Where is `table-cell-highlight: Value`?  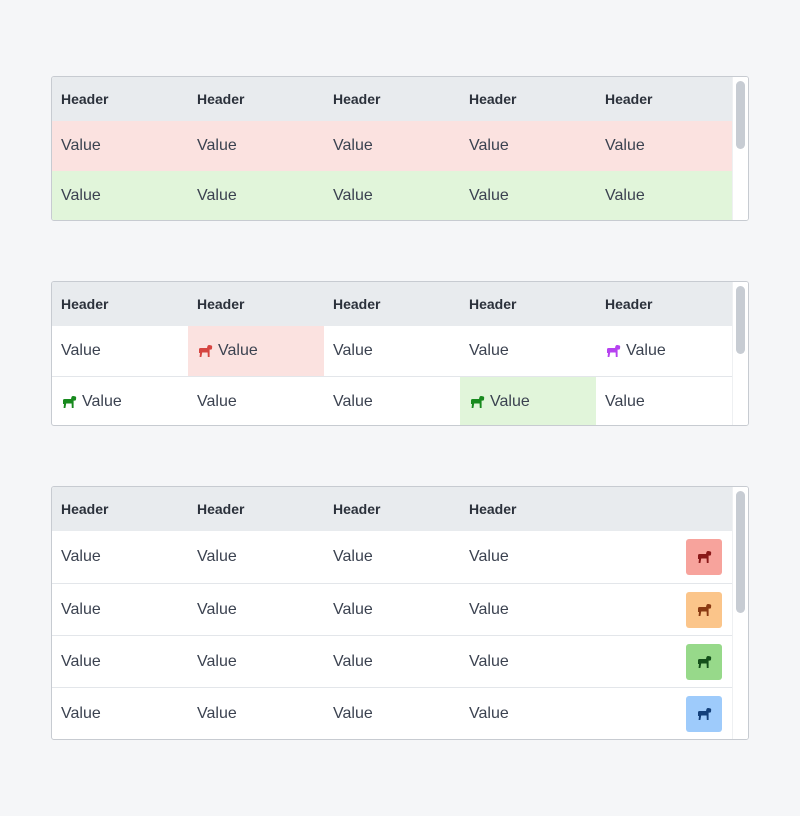 table-cell-highlight: Value is located at coordinates (664, 351).